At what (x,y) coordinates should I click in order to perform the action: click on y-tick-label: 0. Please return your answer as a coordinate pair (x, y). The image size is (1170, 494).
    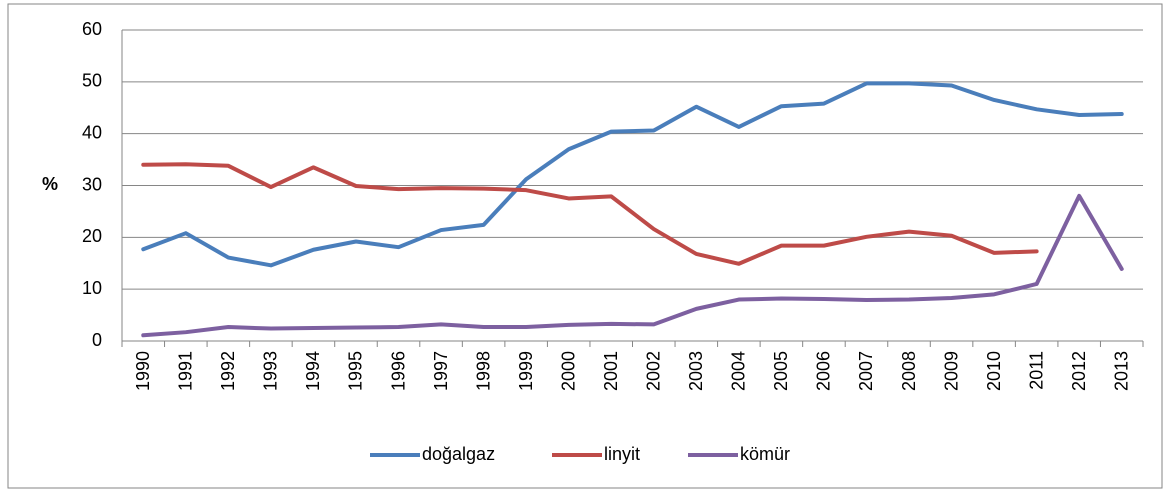
    Looking at the image, I should click on (97, 340).